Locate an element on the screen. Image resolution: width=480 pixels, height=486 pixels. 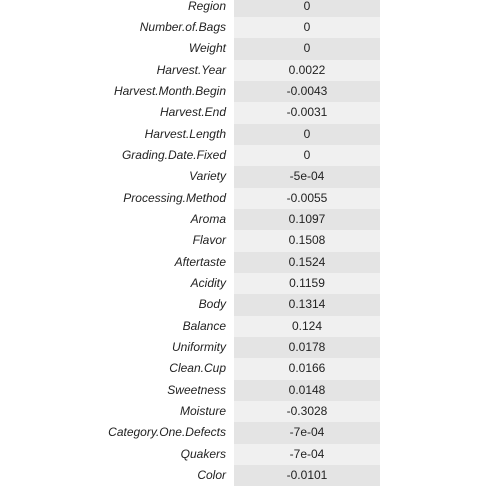
row-label: Aroma is located at coordinates (208, 218).